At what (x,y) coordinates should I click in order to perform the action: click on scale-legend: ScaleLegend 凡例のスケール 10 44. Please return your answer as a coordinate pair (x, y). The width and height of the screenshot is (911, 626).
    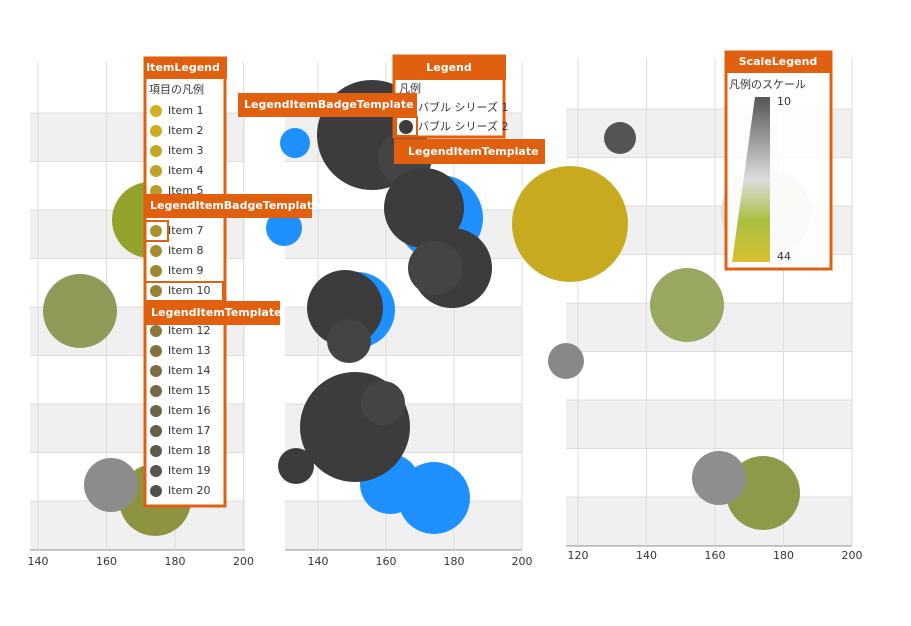
    Looking at the image, I should click on (778, 160).